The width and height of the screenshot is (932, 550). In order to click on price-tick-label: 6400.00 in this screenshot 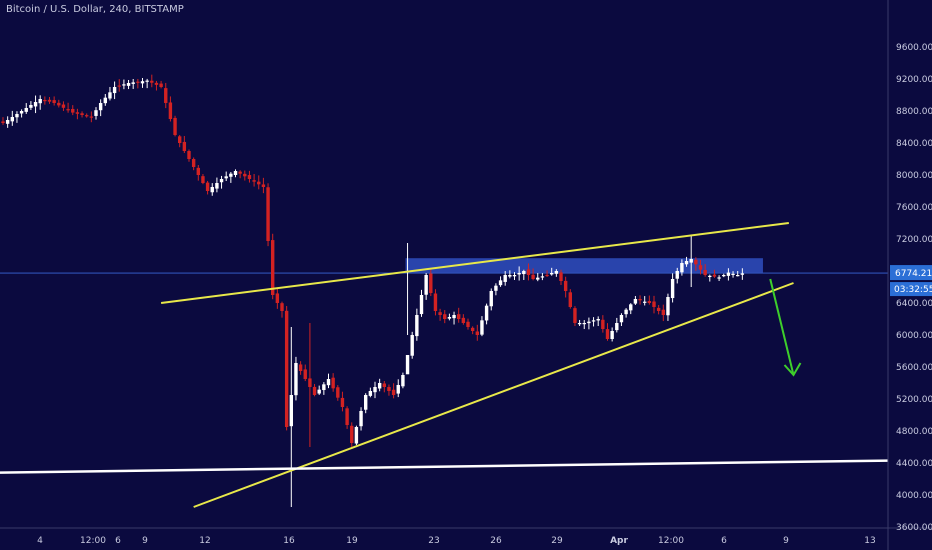, I will do `click(914, 304)`.